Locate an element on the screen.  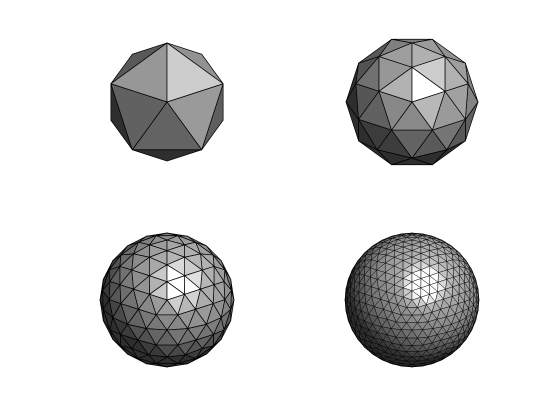
mesh-icosahedron is located at coordinates (167, 102).